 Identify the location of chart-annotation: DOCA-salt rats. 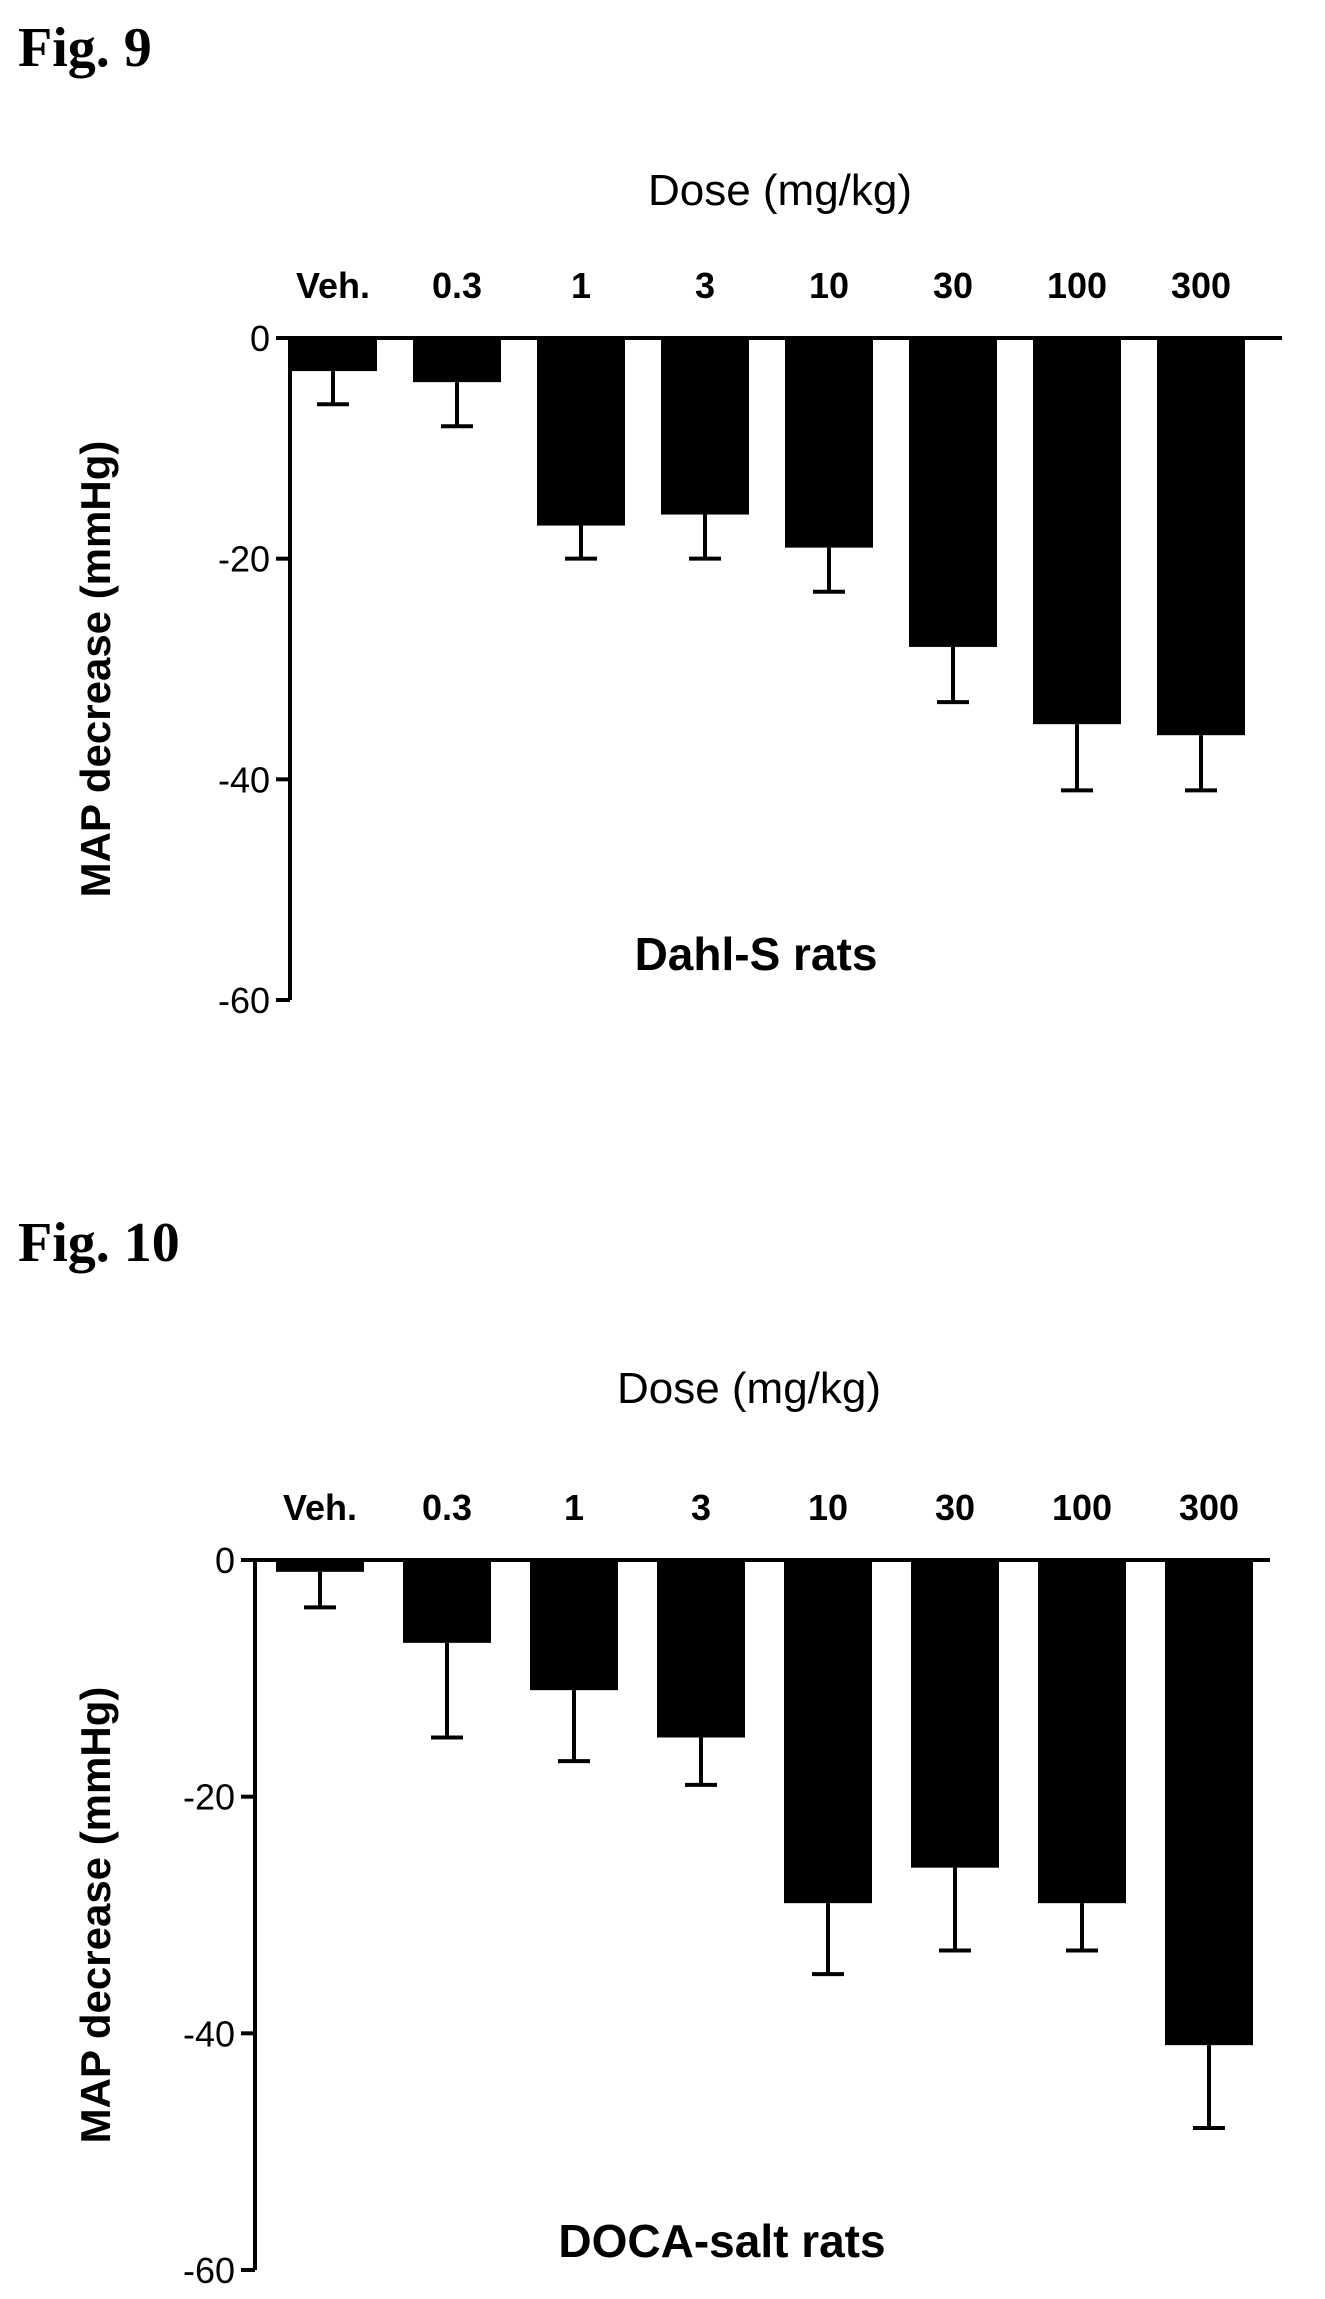
(721, 2241).